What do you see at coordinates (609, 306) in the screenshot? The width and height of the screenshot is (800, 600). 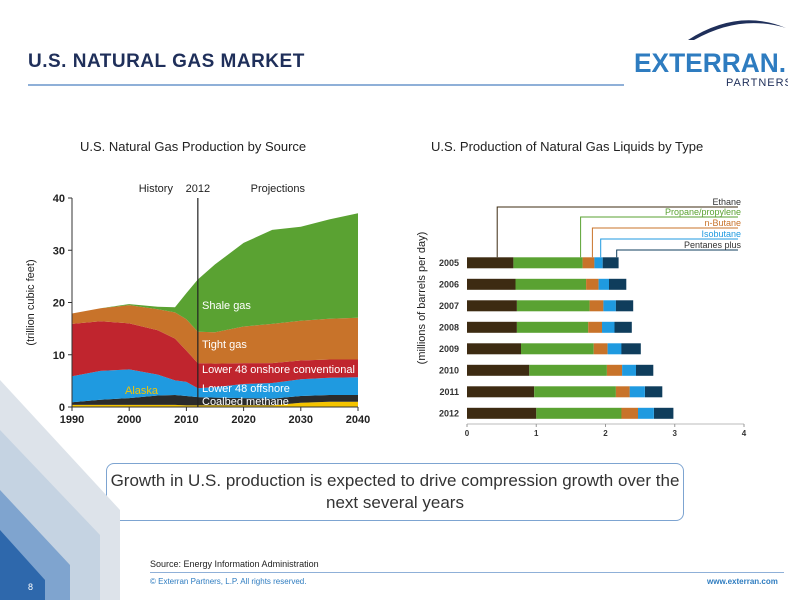 I see `bar-isobutane-2007` at bounding box center [609, 306].